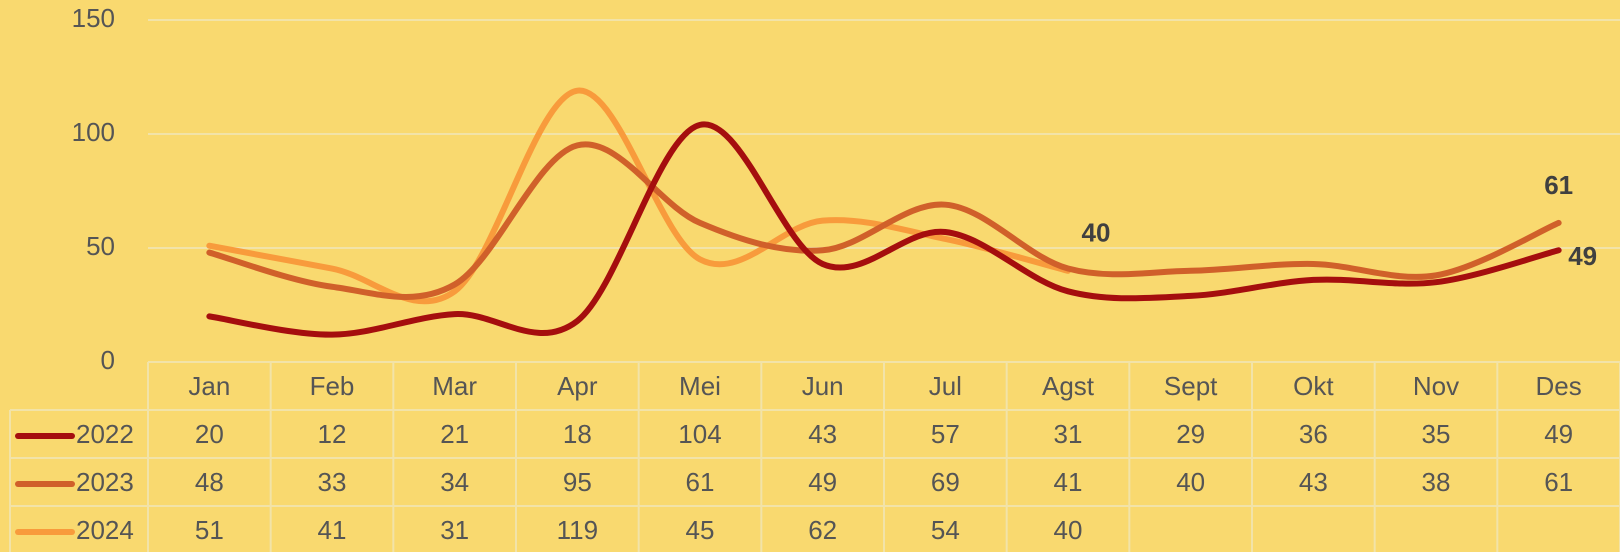 This screenshot has height=552, width=1620. I want to click on table-cell: 119, so click(577, 530).